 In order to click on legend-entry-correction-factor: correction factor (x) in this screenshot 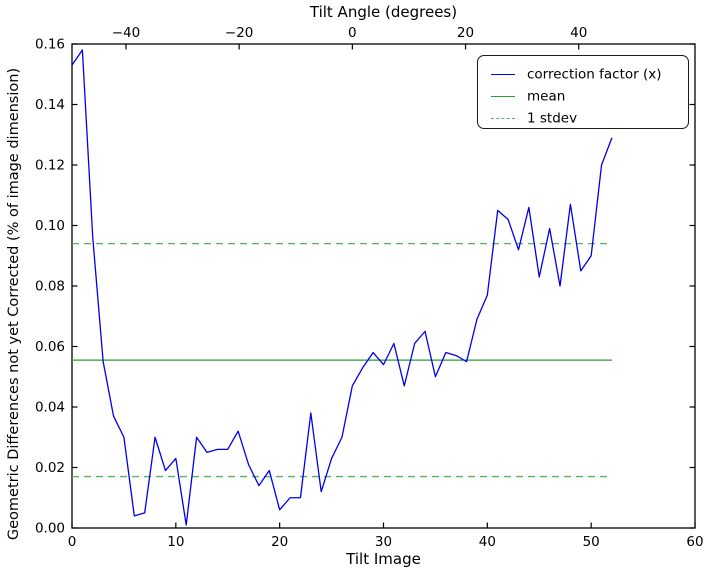, I will do `click(586, 74)`.